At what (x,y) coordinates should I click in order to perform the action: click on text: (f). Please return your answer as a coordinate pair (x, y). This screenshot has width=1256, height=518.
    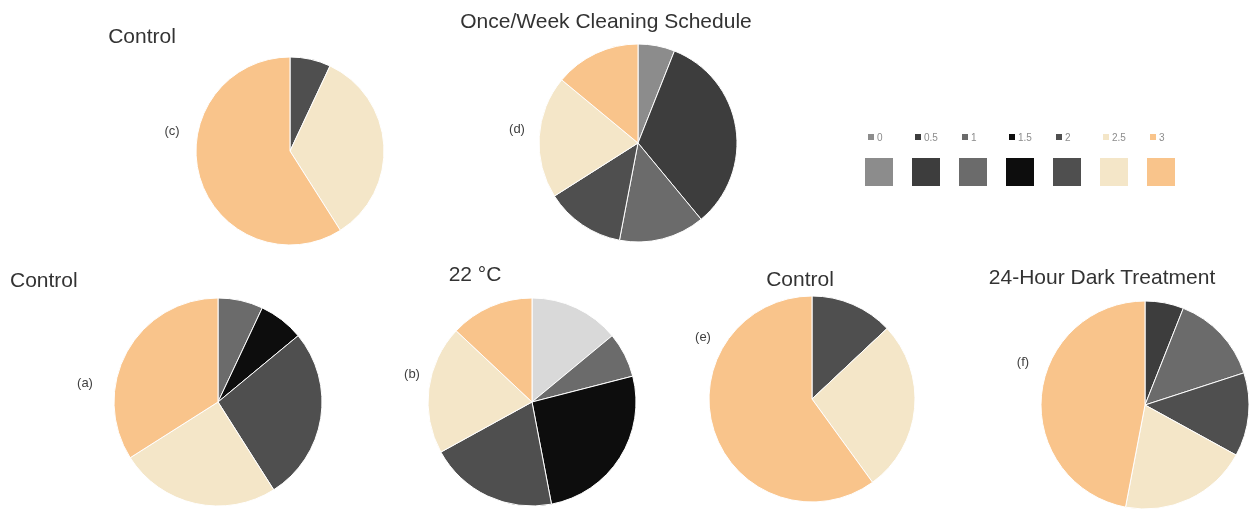
    Looking at the image, I should click on (1023, 361).